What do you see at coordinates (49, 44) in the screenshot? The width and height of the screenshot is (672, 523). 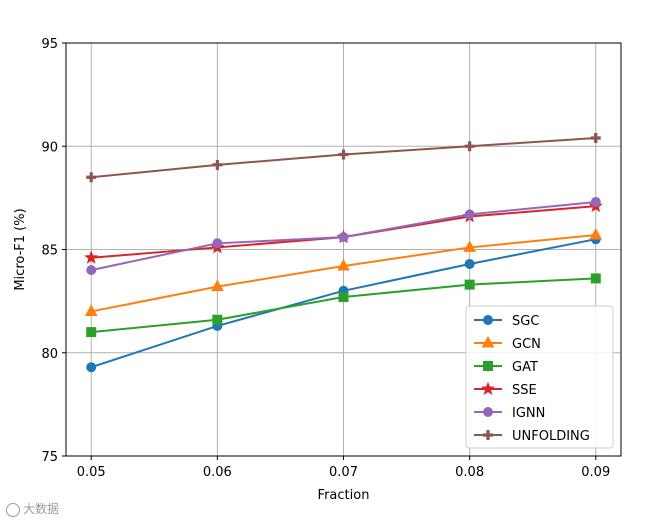 I see `y-tick-label: 95` at bounding box center [49, 44].